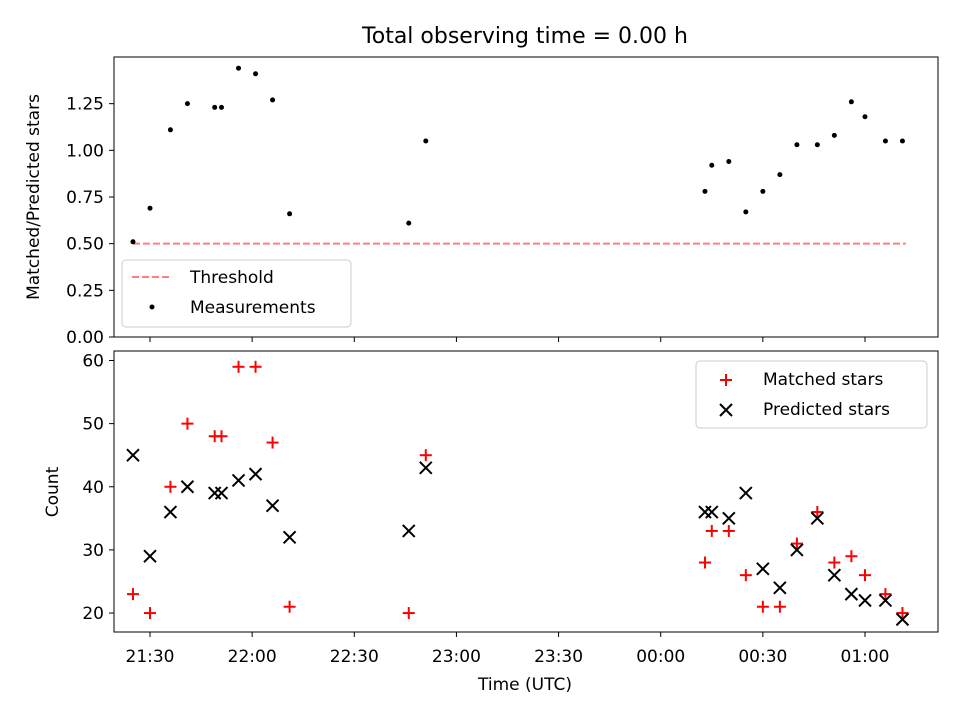  What do you see at coordinates (826, 410) in the screenshot?
I see `legend-predicted-label: Predicted stars` at bounding box center [826, 410].